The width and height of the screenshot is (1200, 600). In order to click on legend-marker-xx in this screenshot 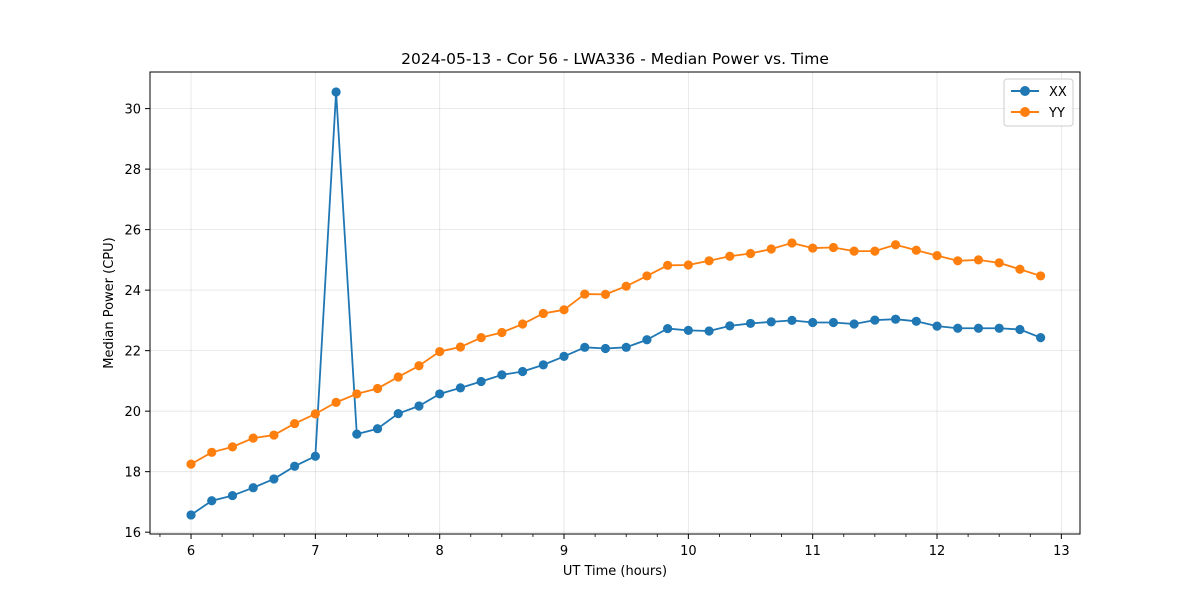, I will do `click(1025, 91)`.